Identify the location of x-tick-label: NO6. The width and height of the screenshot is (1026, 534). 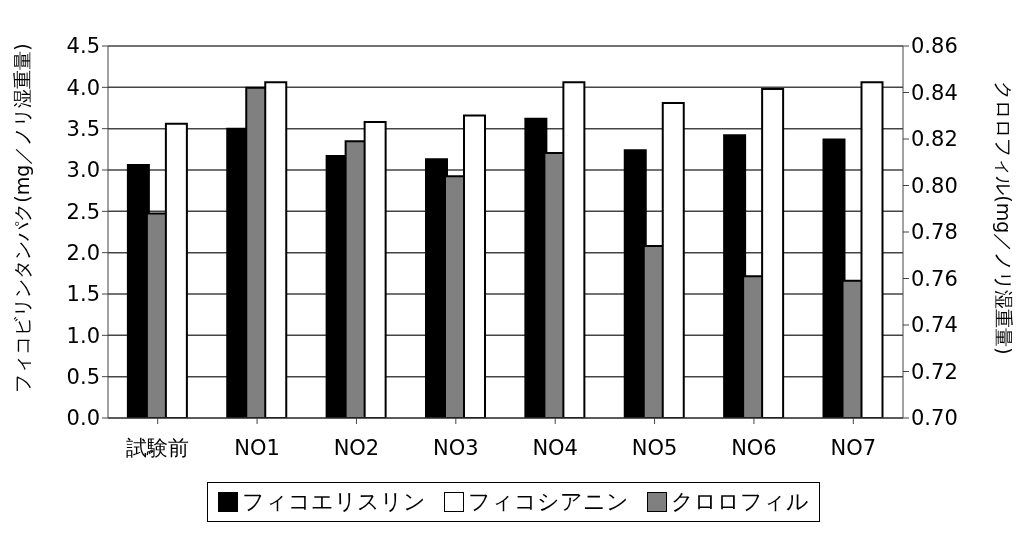
(754, 447).